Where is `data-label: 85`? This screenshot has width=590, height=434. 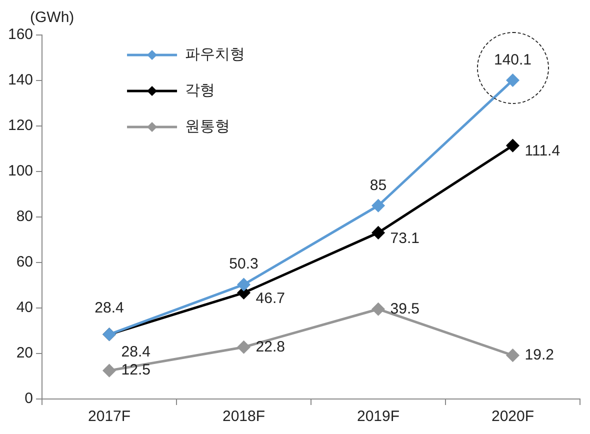 data-label: 85 is located at coordinates (378, 185).